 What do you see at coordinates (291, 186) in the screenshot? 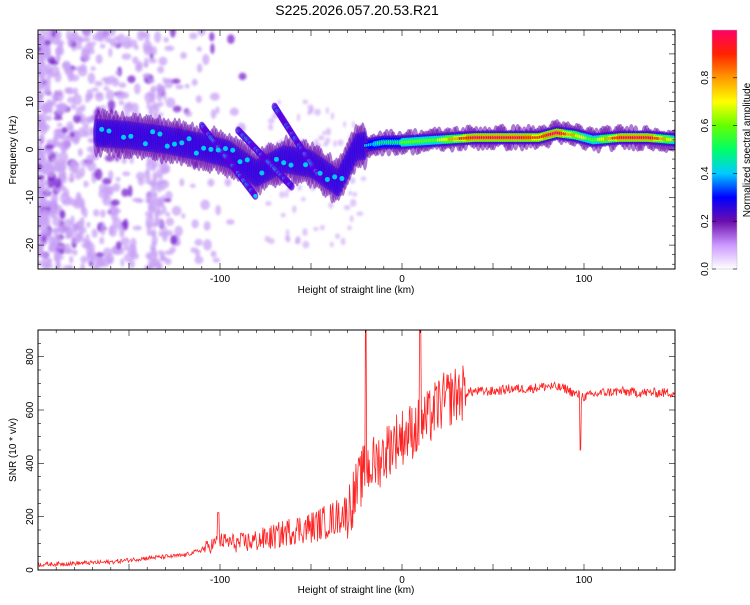
I see `ridge-branch` at bounding box center [291, 186].